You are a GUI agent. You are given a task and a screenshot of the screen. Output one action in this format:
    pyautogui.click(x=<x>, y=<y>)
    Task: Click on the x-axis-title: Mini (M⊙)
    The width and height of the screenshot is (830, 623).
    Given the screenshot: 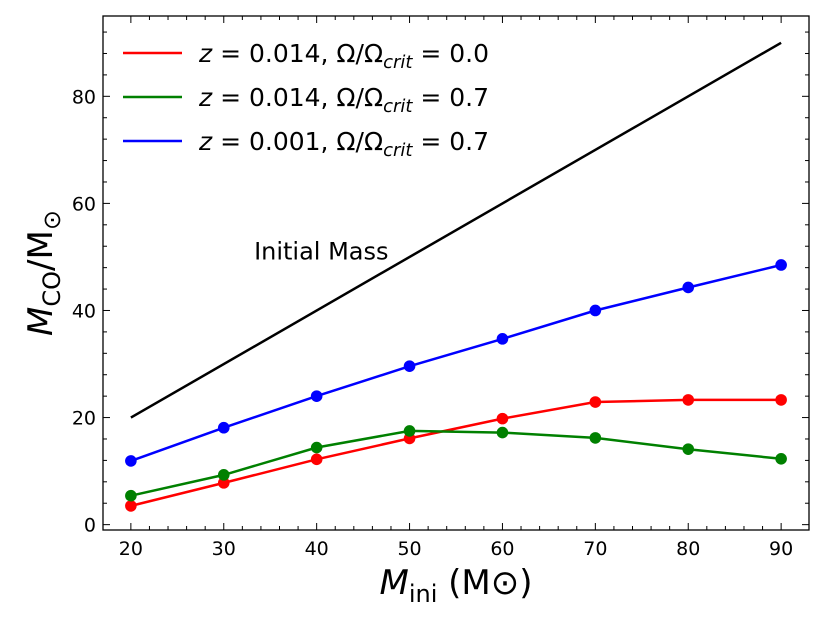 What is the action you would take?
    pyautogui.click(x=455, y=585)
    